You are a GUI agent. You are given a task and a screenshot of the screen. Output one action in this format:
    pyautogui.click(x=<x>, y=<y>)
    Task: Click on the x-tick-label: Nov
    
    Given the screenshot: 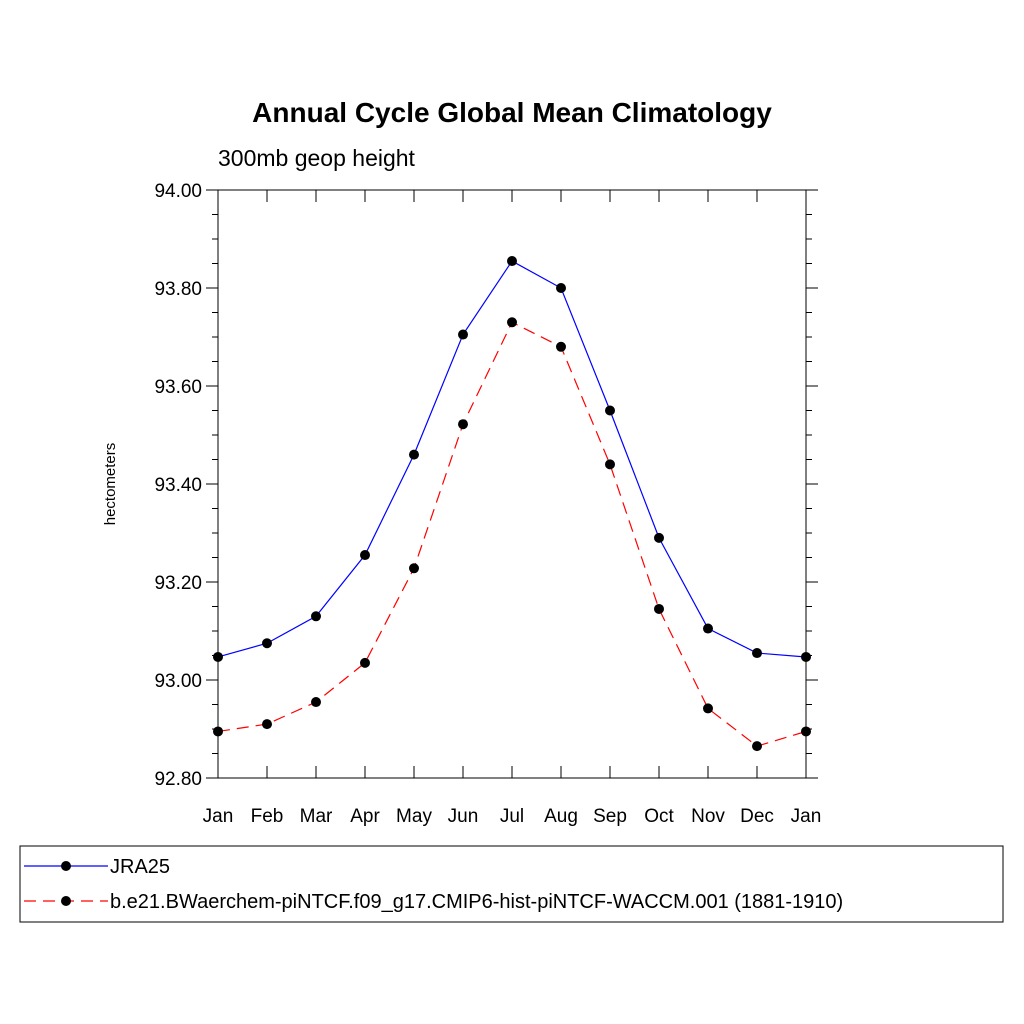 What is the action you would take?
    pyautogui.click(x=708, y=816)
    